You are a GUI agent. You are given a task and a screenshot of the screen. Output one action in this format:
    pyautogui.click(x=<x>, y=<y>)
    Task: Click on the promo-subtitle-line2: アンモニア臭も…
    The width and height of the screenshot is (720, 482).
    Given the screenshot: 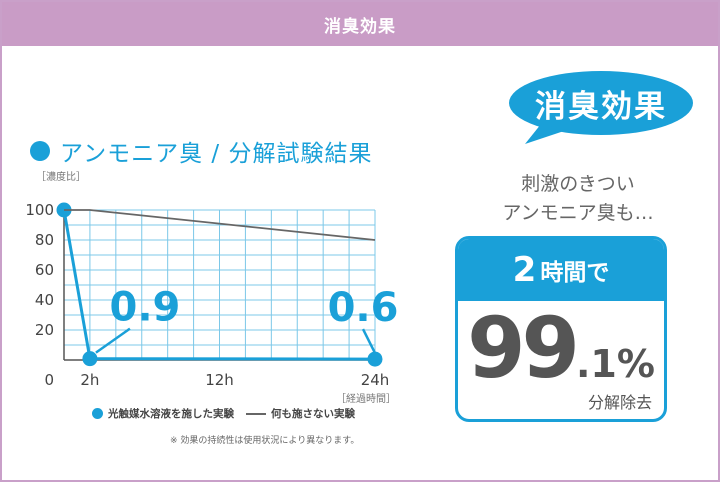 What is the action you would take?
    pyautogui.click(x=578, y=213)
    